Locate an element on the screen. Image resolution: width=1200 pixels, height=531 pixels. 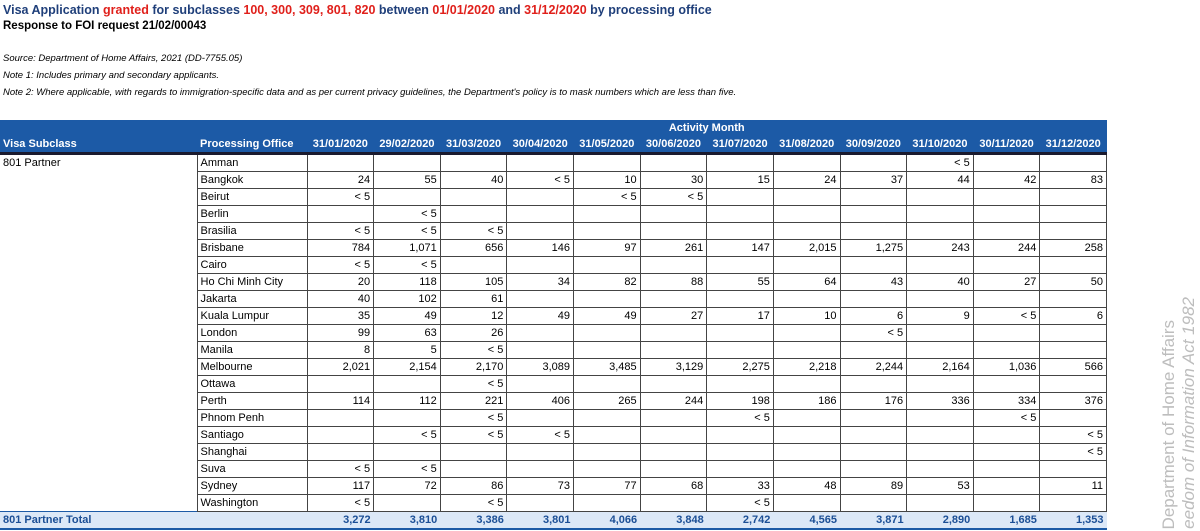
total-cell: 1,685 is located at coordinates (1006, 520).